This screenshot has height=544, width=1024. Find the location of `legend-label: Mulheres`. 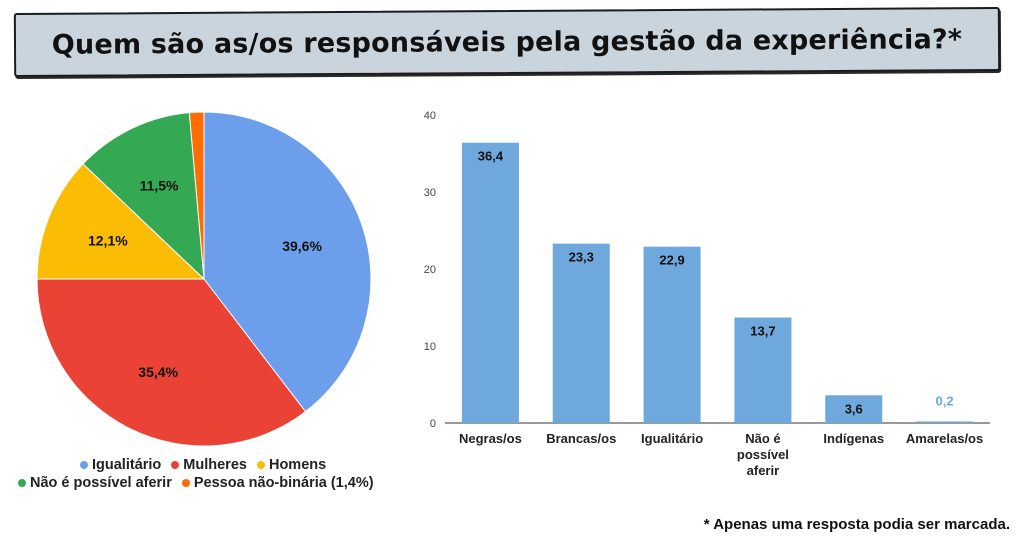

legend-label: Mulheres is located at coordinates (215, 465).